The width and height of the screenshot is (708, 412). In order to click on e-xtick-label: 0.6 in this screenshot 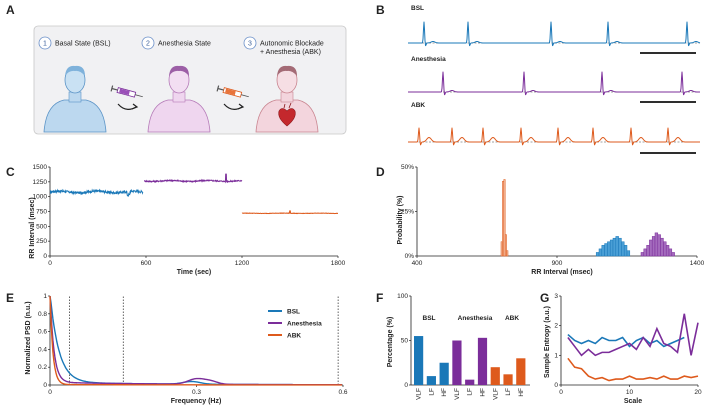, I will do `click(342, 392)`.